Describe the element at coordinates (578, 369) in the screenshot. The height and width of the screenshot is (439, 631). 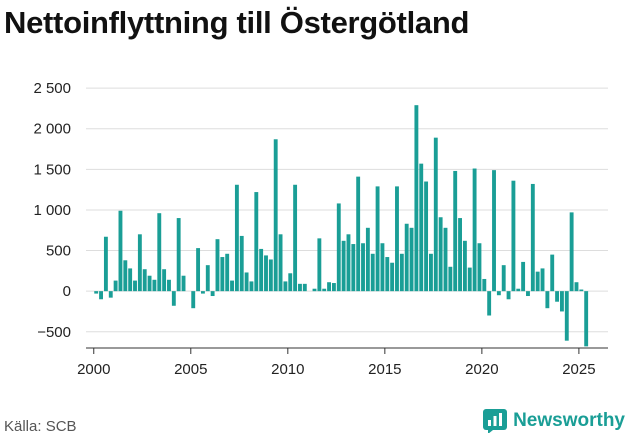
I see `x-tick-label: 2025` at that location.